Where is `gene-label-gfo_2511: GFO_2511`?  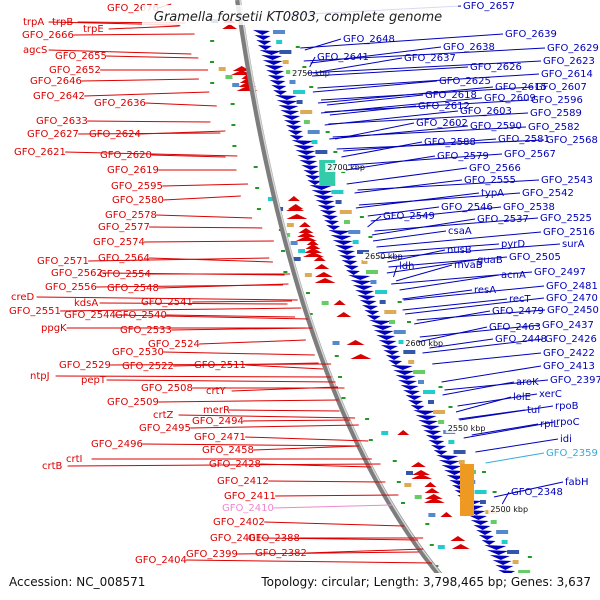
gene-label-gfo_2511: GFO_2511 is located at coordinates (220, 365).